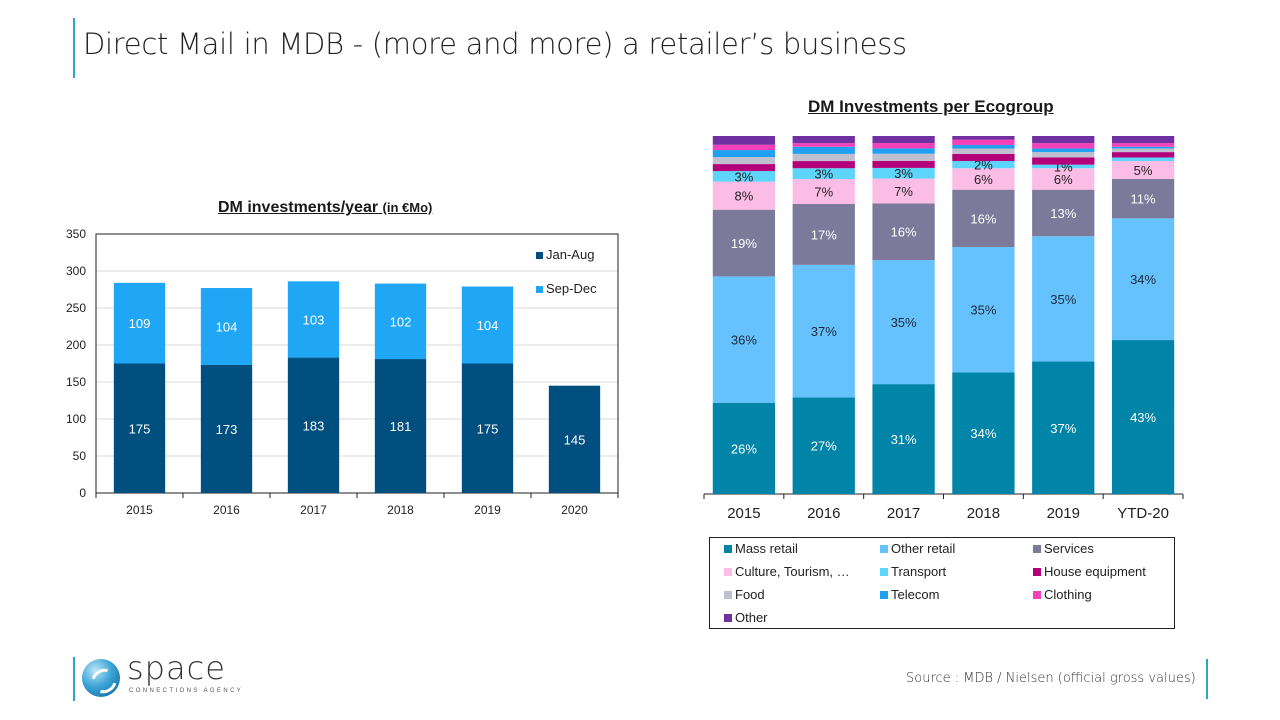  I want to click on legend-label: Food, so click(750, 594).